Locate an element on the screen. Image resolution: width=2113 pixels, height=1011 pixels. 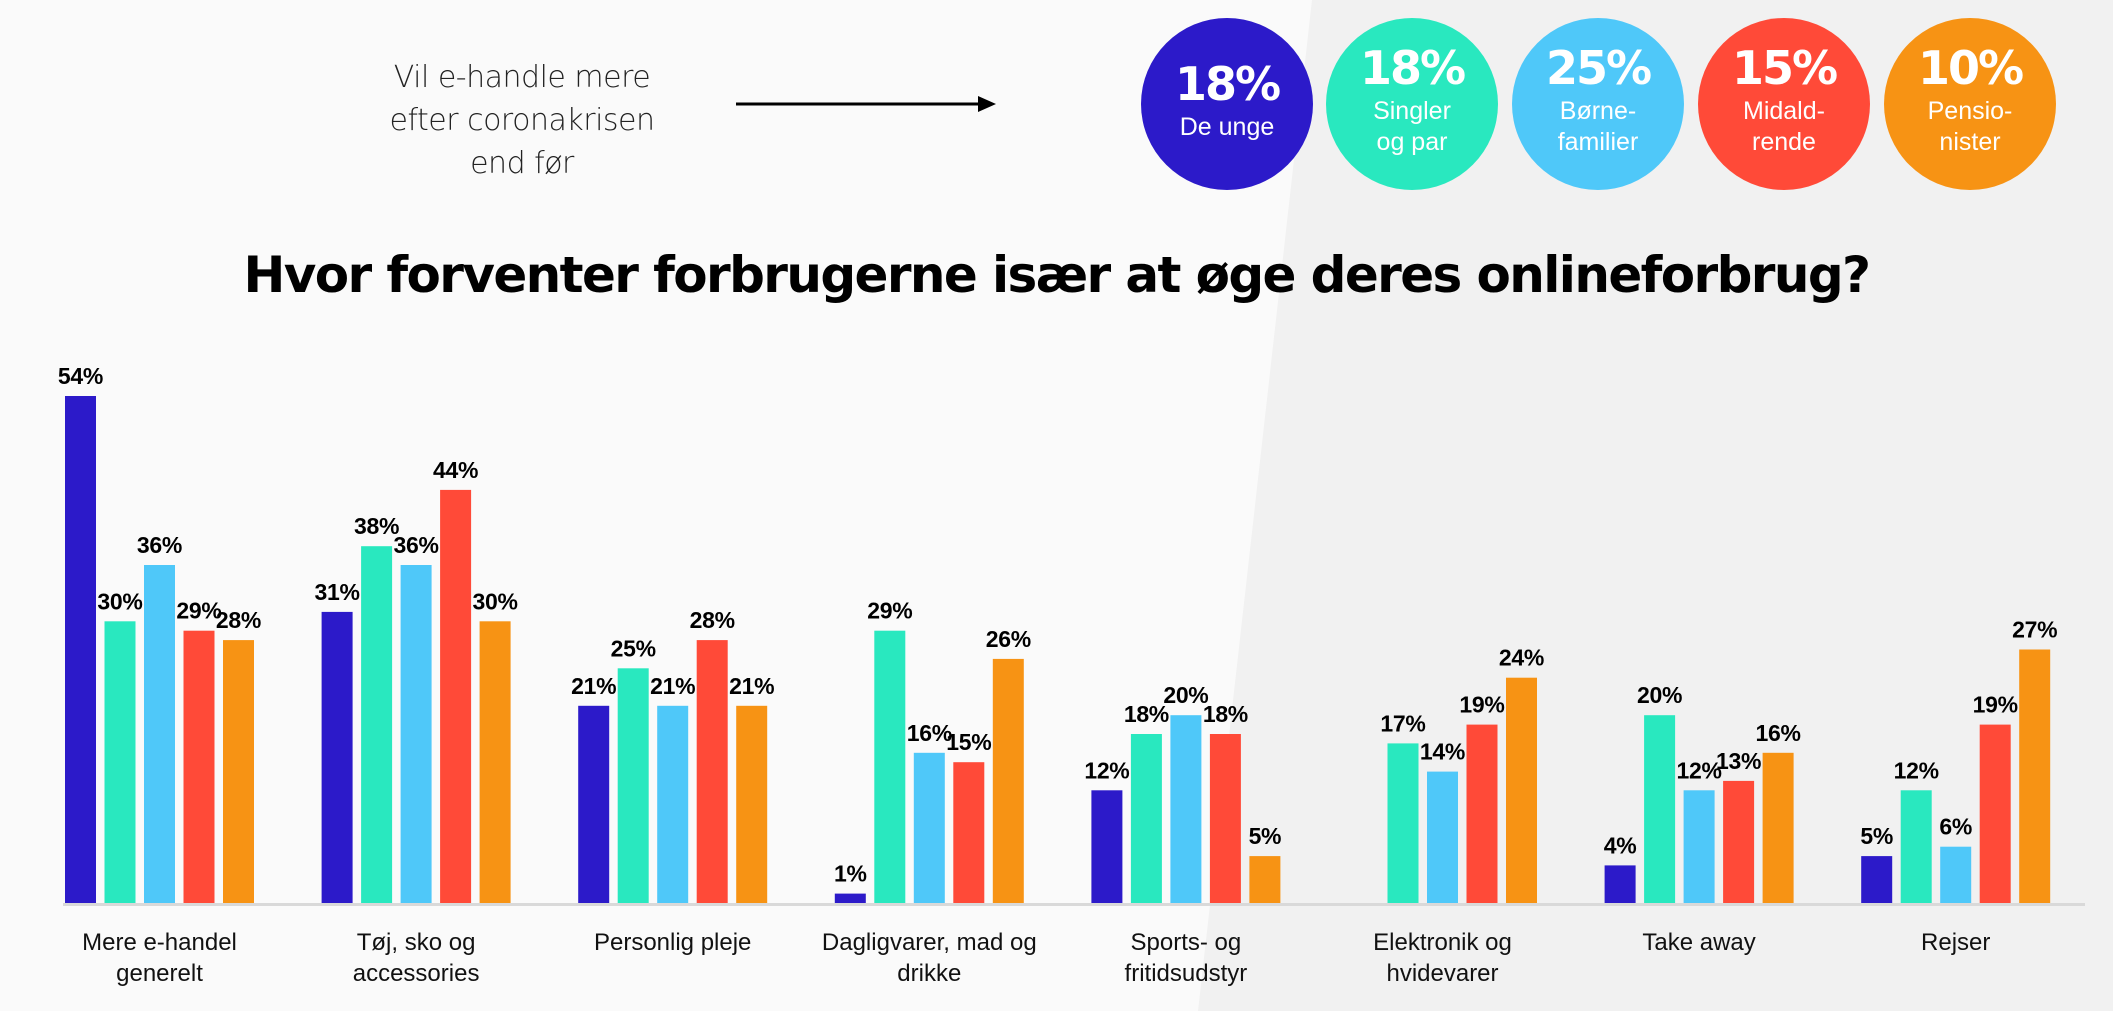
segment-circle: 18% Singler og par is located at coordinates (1412, 104).